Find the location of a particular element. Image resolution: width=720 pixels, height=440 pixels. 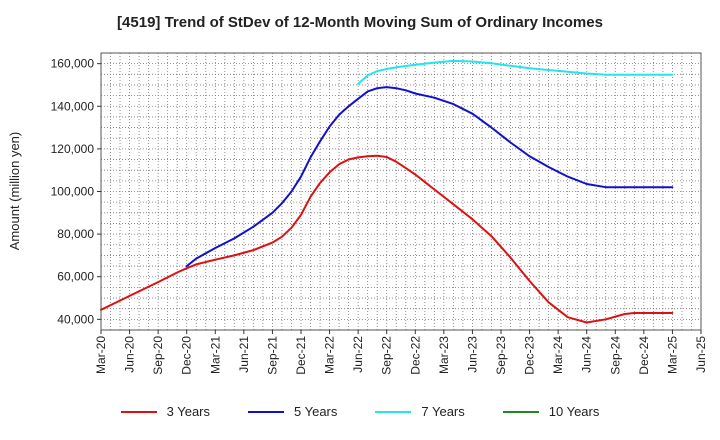

x-tick-label: Sep-22 is located at coordinates (387, 355).